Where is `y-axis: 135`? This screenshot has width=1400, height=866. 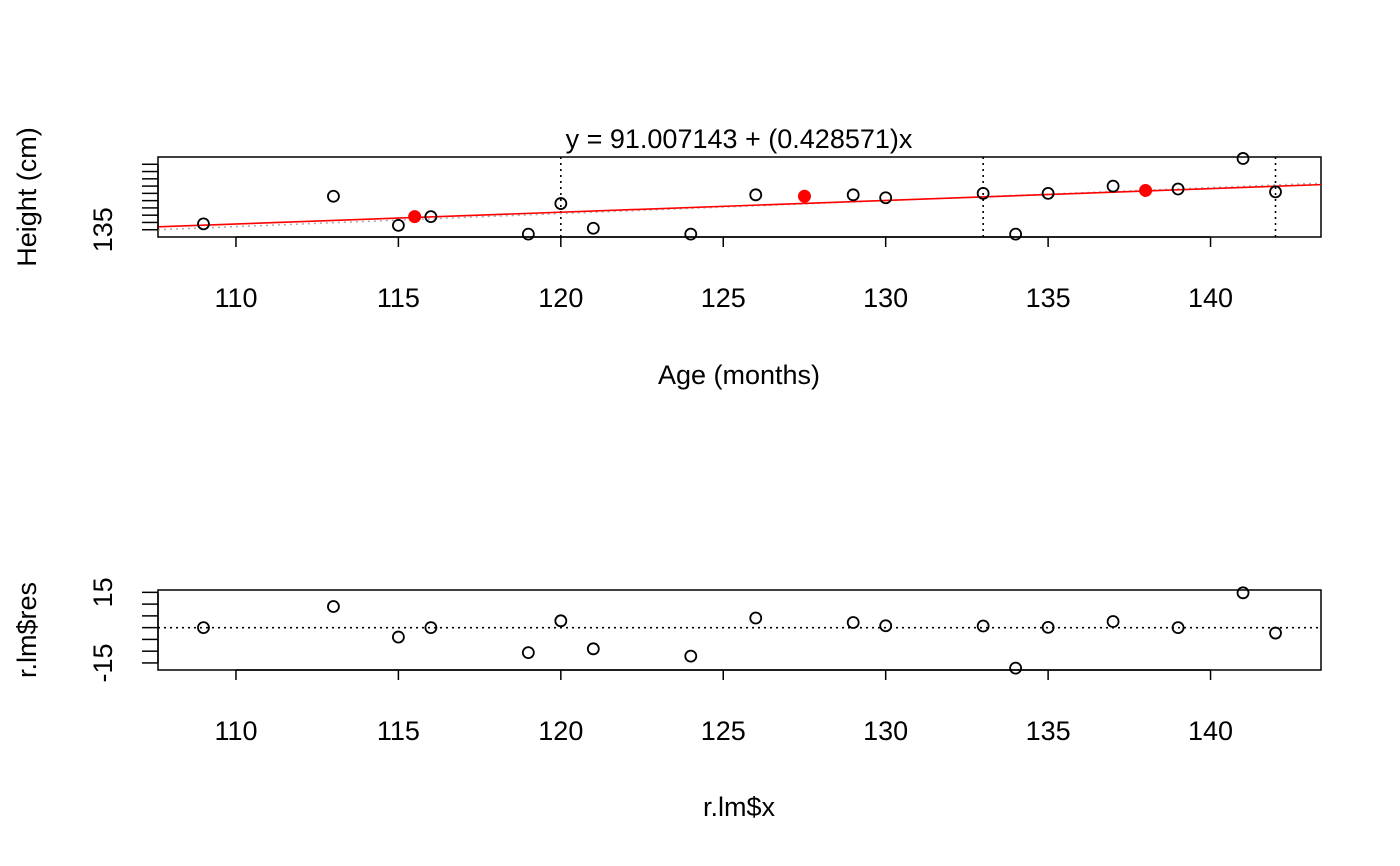
y-axis: 135 is located at coordinates (123, 207).